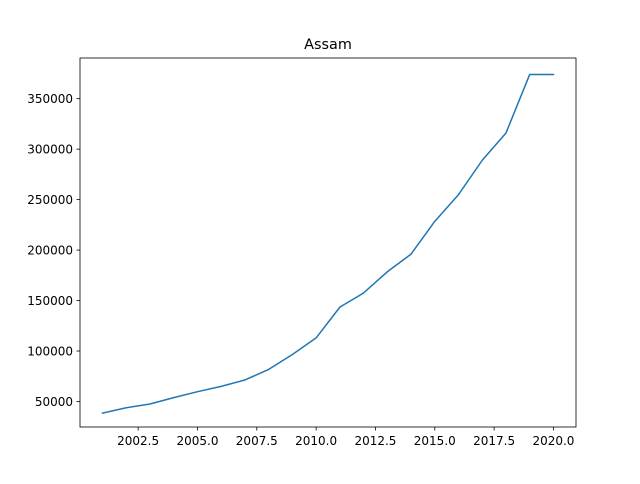 The height and width of the screenshot is (484, 640). Describe the element at coordinates (50, 99) in the screenshot. I see `y-tick-label: 350000` at that location.